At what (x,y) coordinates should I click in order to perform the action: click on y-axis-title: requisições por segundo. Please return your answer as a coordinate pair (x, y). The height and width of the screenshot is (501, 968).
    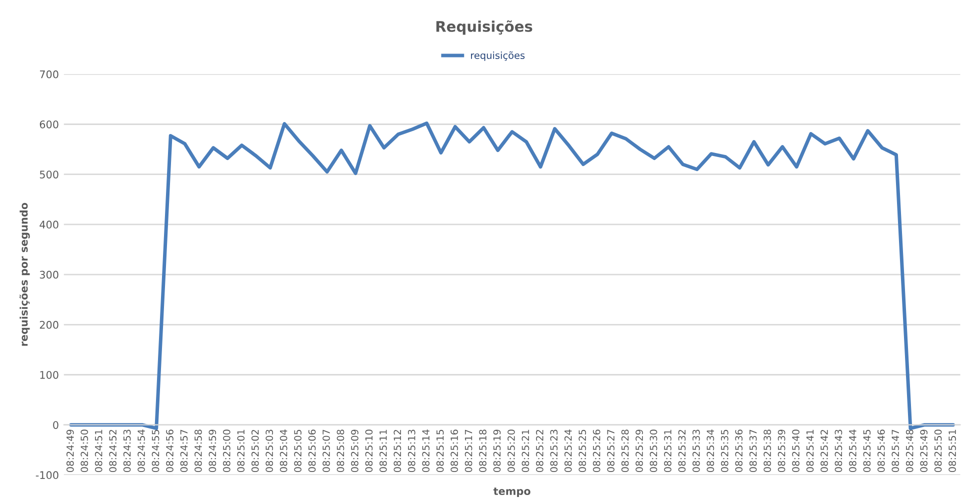
    Looking at the image, I should click on (24, 274).